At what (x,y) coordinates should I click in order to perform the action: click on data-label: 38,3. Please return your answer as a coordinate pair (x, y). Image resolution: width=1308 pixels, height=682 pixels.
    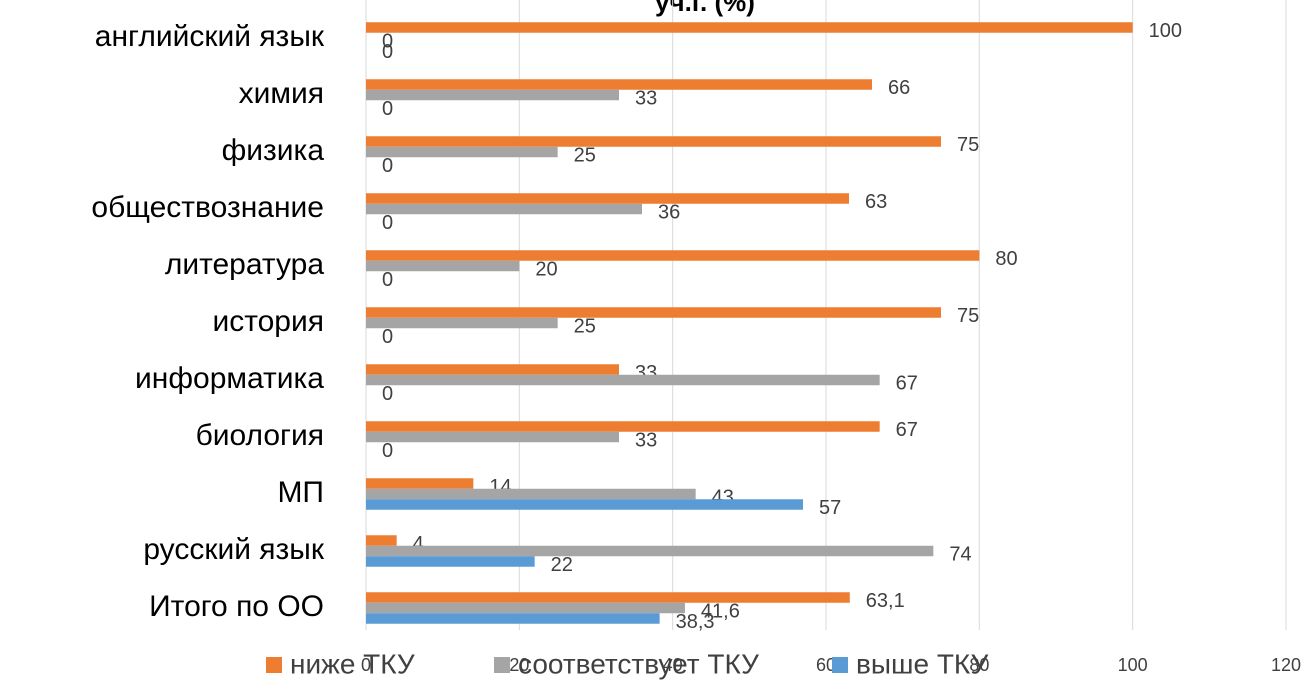
    Looking at the image, I should click on (695, 622).